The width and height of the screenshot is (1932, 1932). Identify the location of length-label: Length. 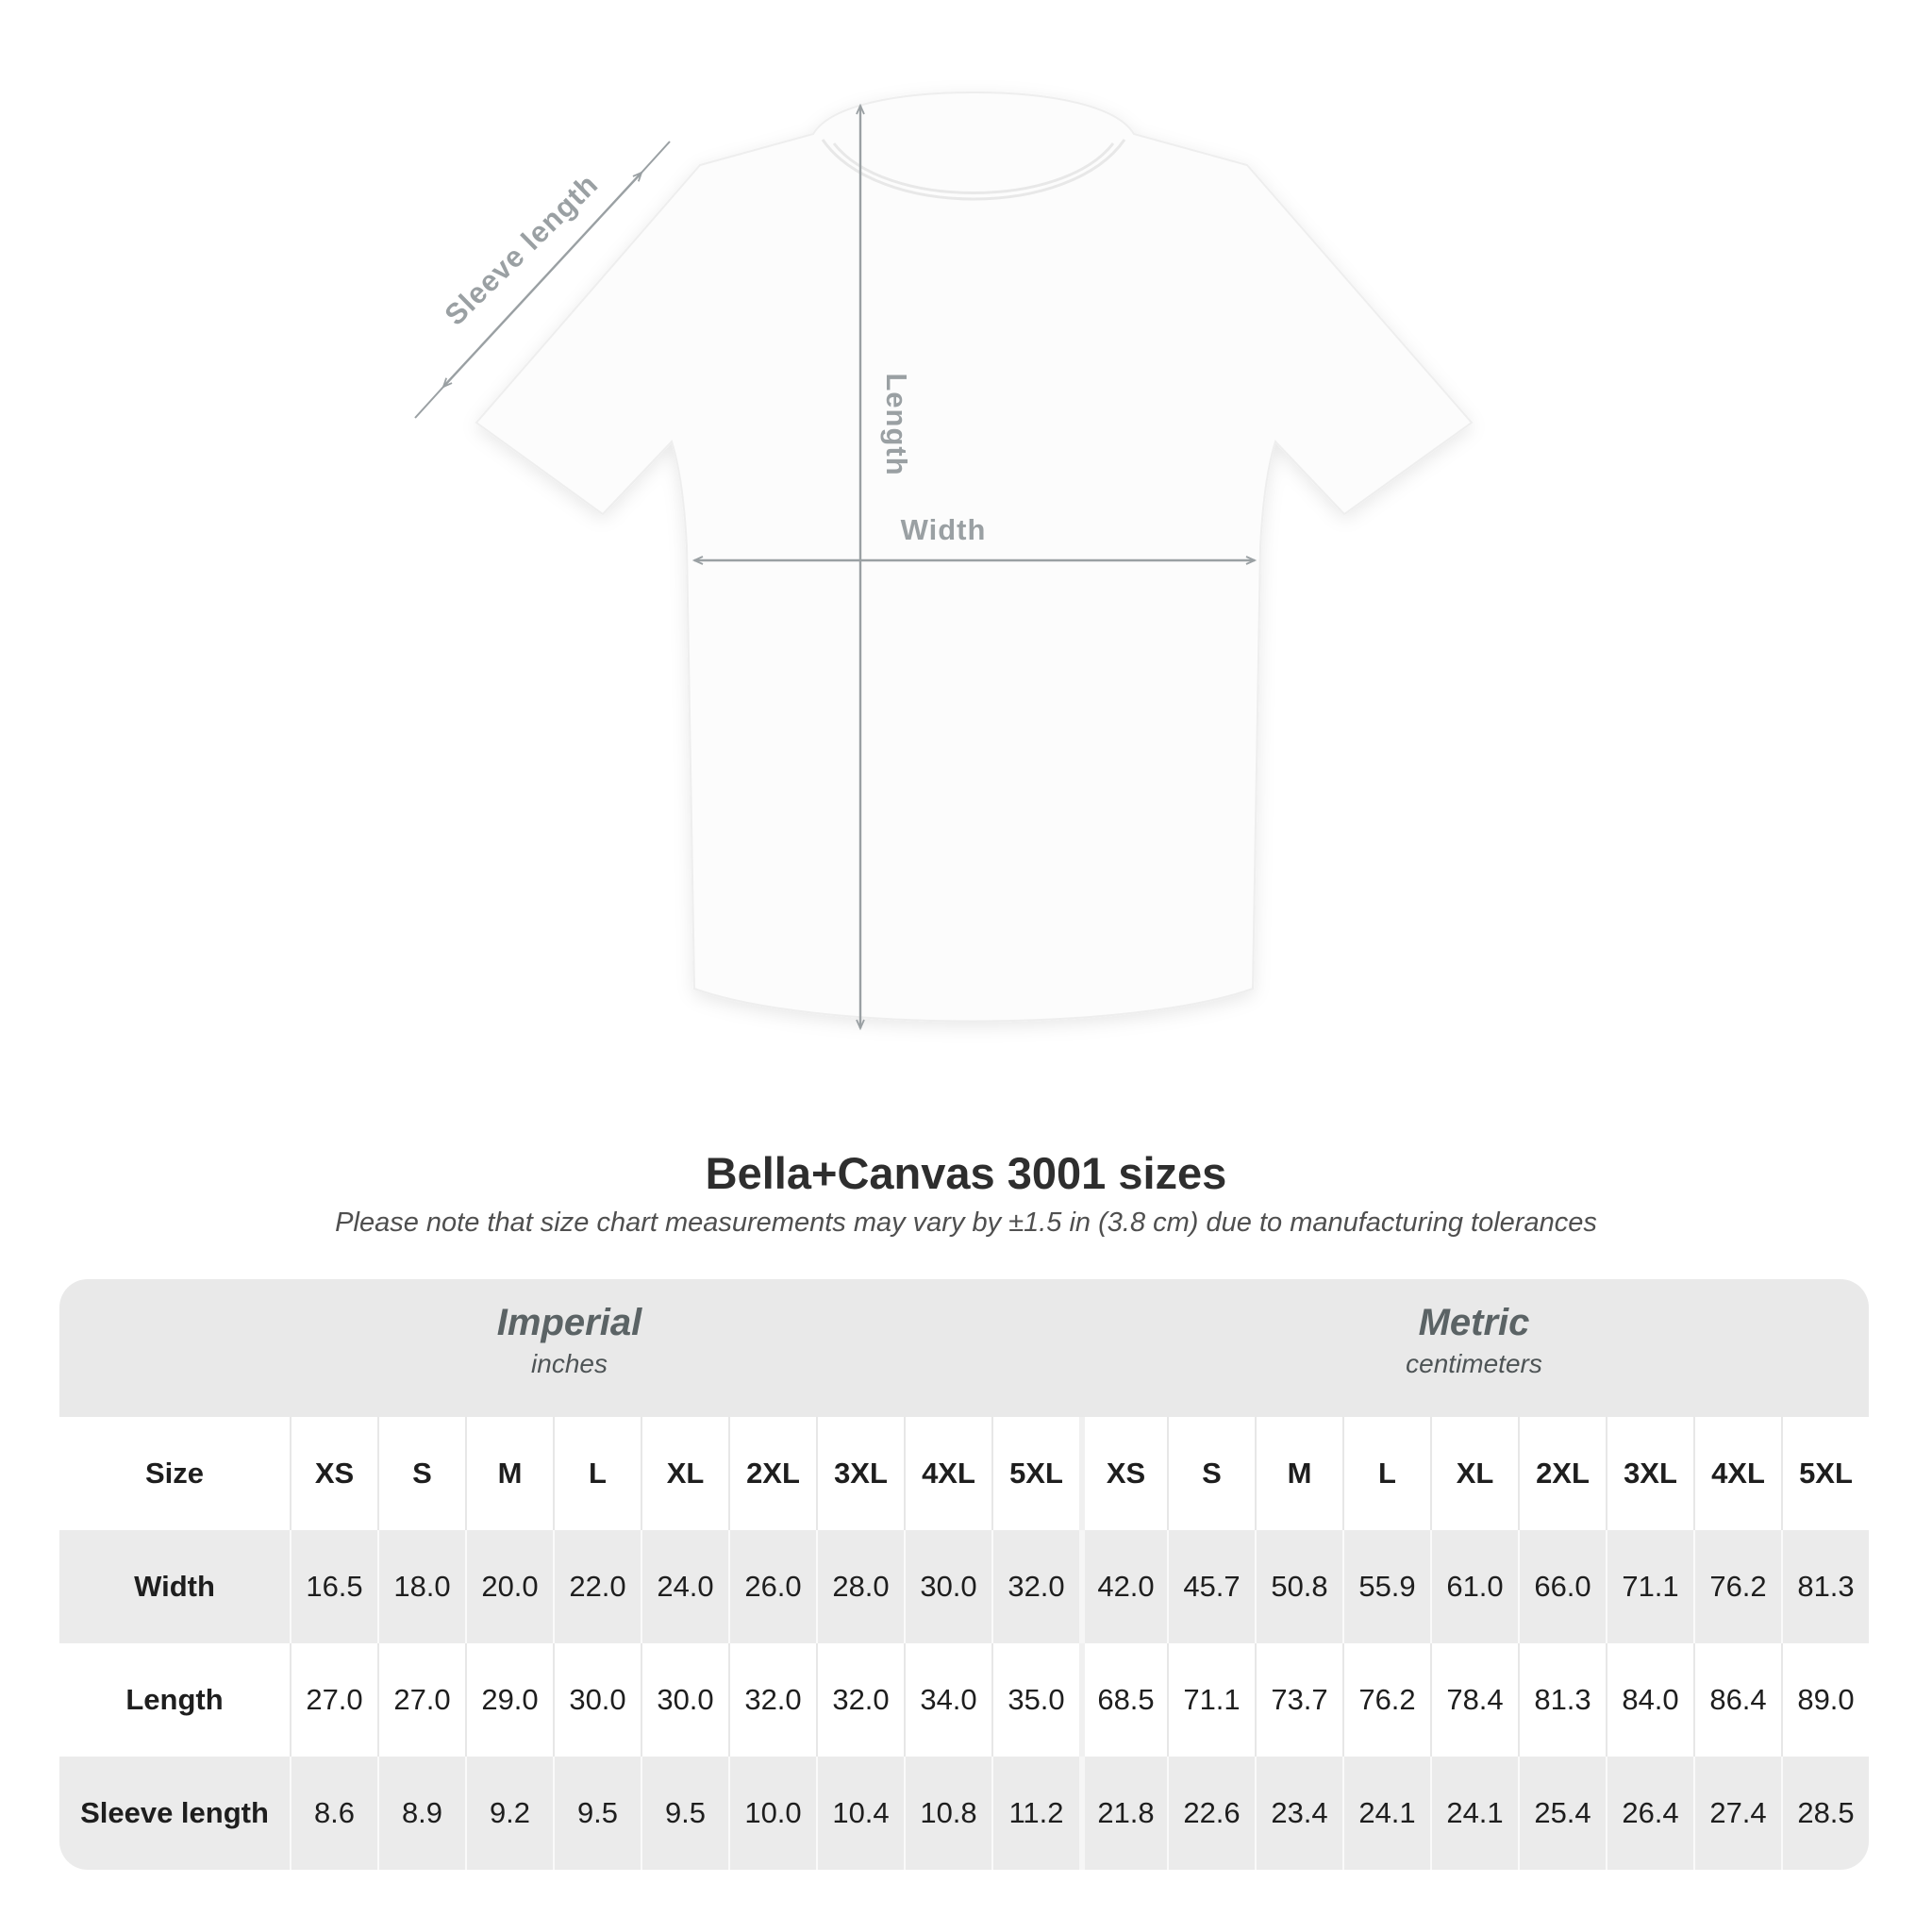
(897, 424).